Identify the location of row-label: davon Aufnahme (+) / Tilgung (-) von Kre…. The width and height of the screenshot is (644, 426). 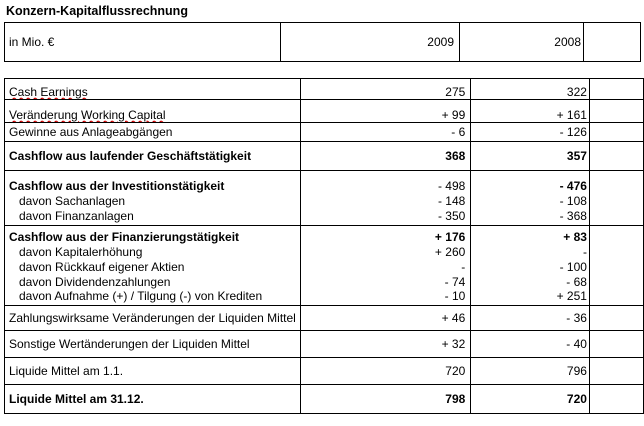
(152, 297).